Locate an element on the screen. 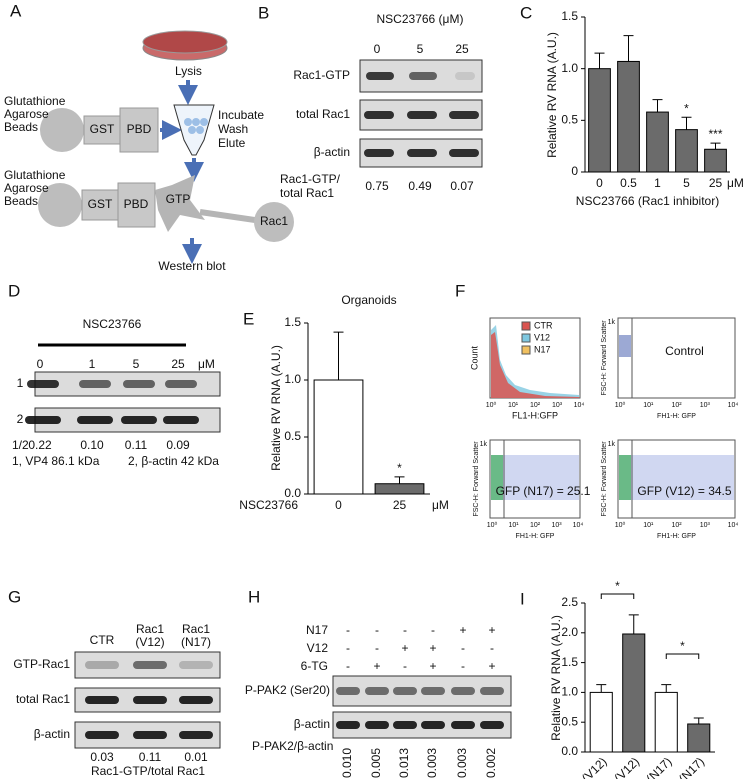 This screenshot has height=779, width=743. dose-label: 5 is located at coordinates (420, 49).